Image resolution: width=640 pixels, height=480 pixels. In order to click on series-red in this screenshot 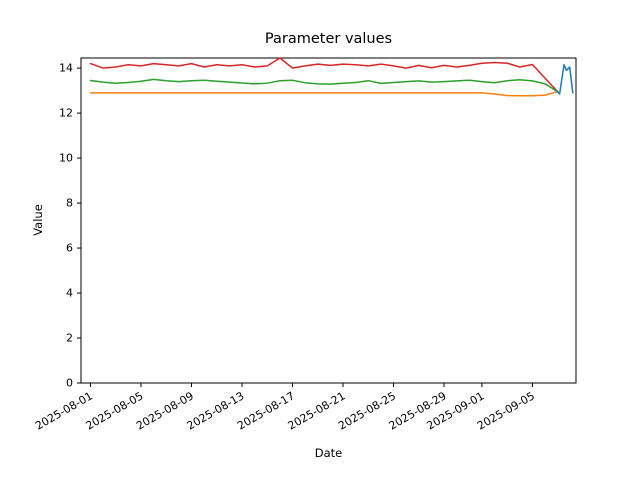, I will do `click(324, 75)`.